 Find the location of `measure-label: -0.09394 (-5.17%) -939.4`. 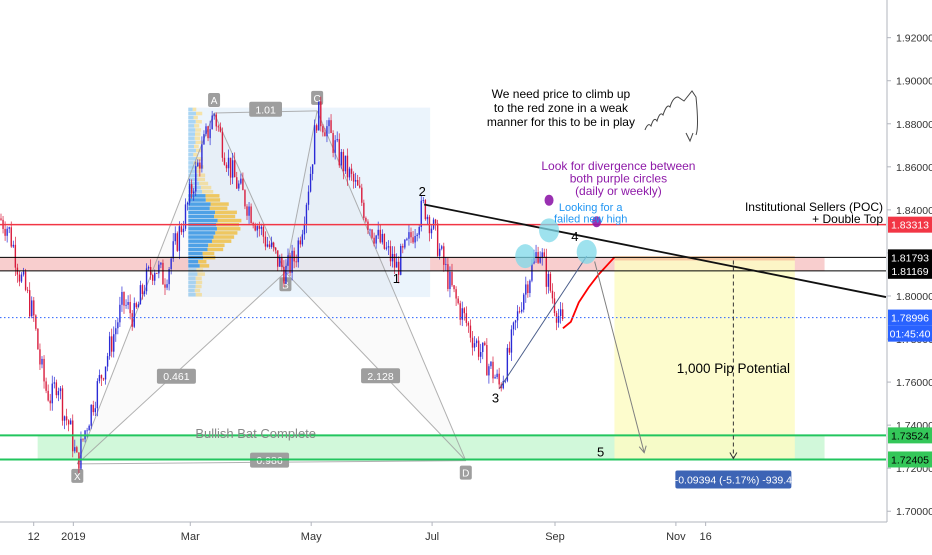

measure-label: -0.09394 (-5.17%) -939.4 is located at coordinates (733, 480).